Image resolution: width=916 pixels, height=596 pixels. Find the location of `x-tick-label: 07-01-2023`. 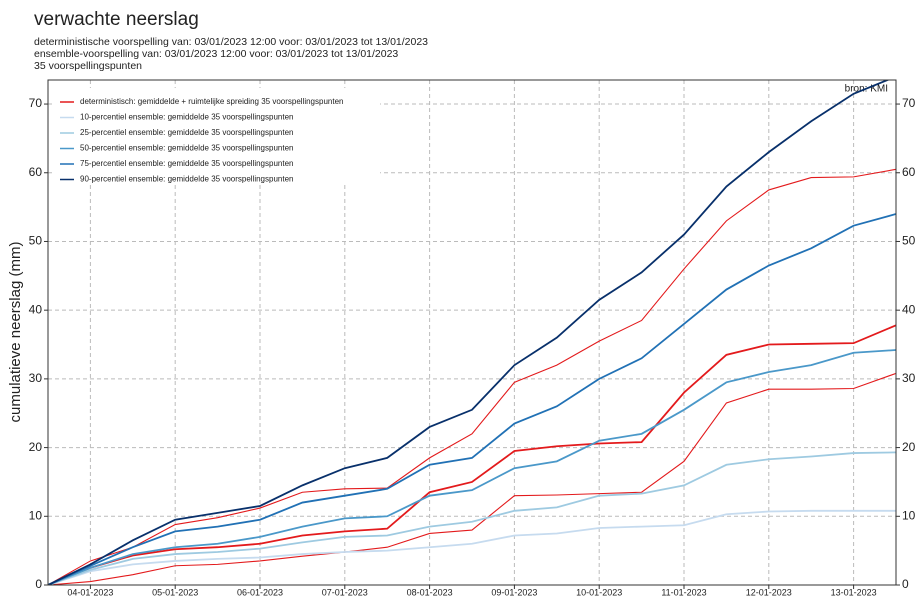

x-tick-label: 07-01-2023 is located at coordinates (345, 591).